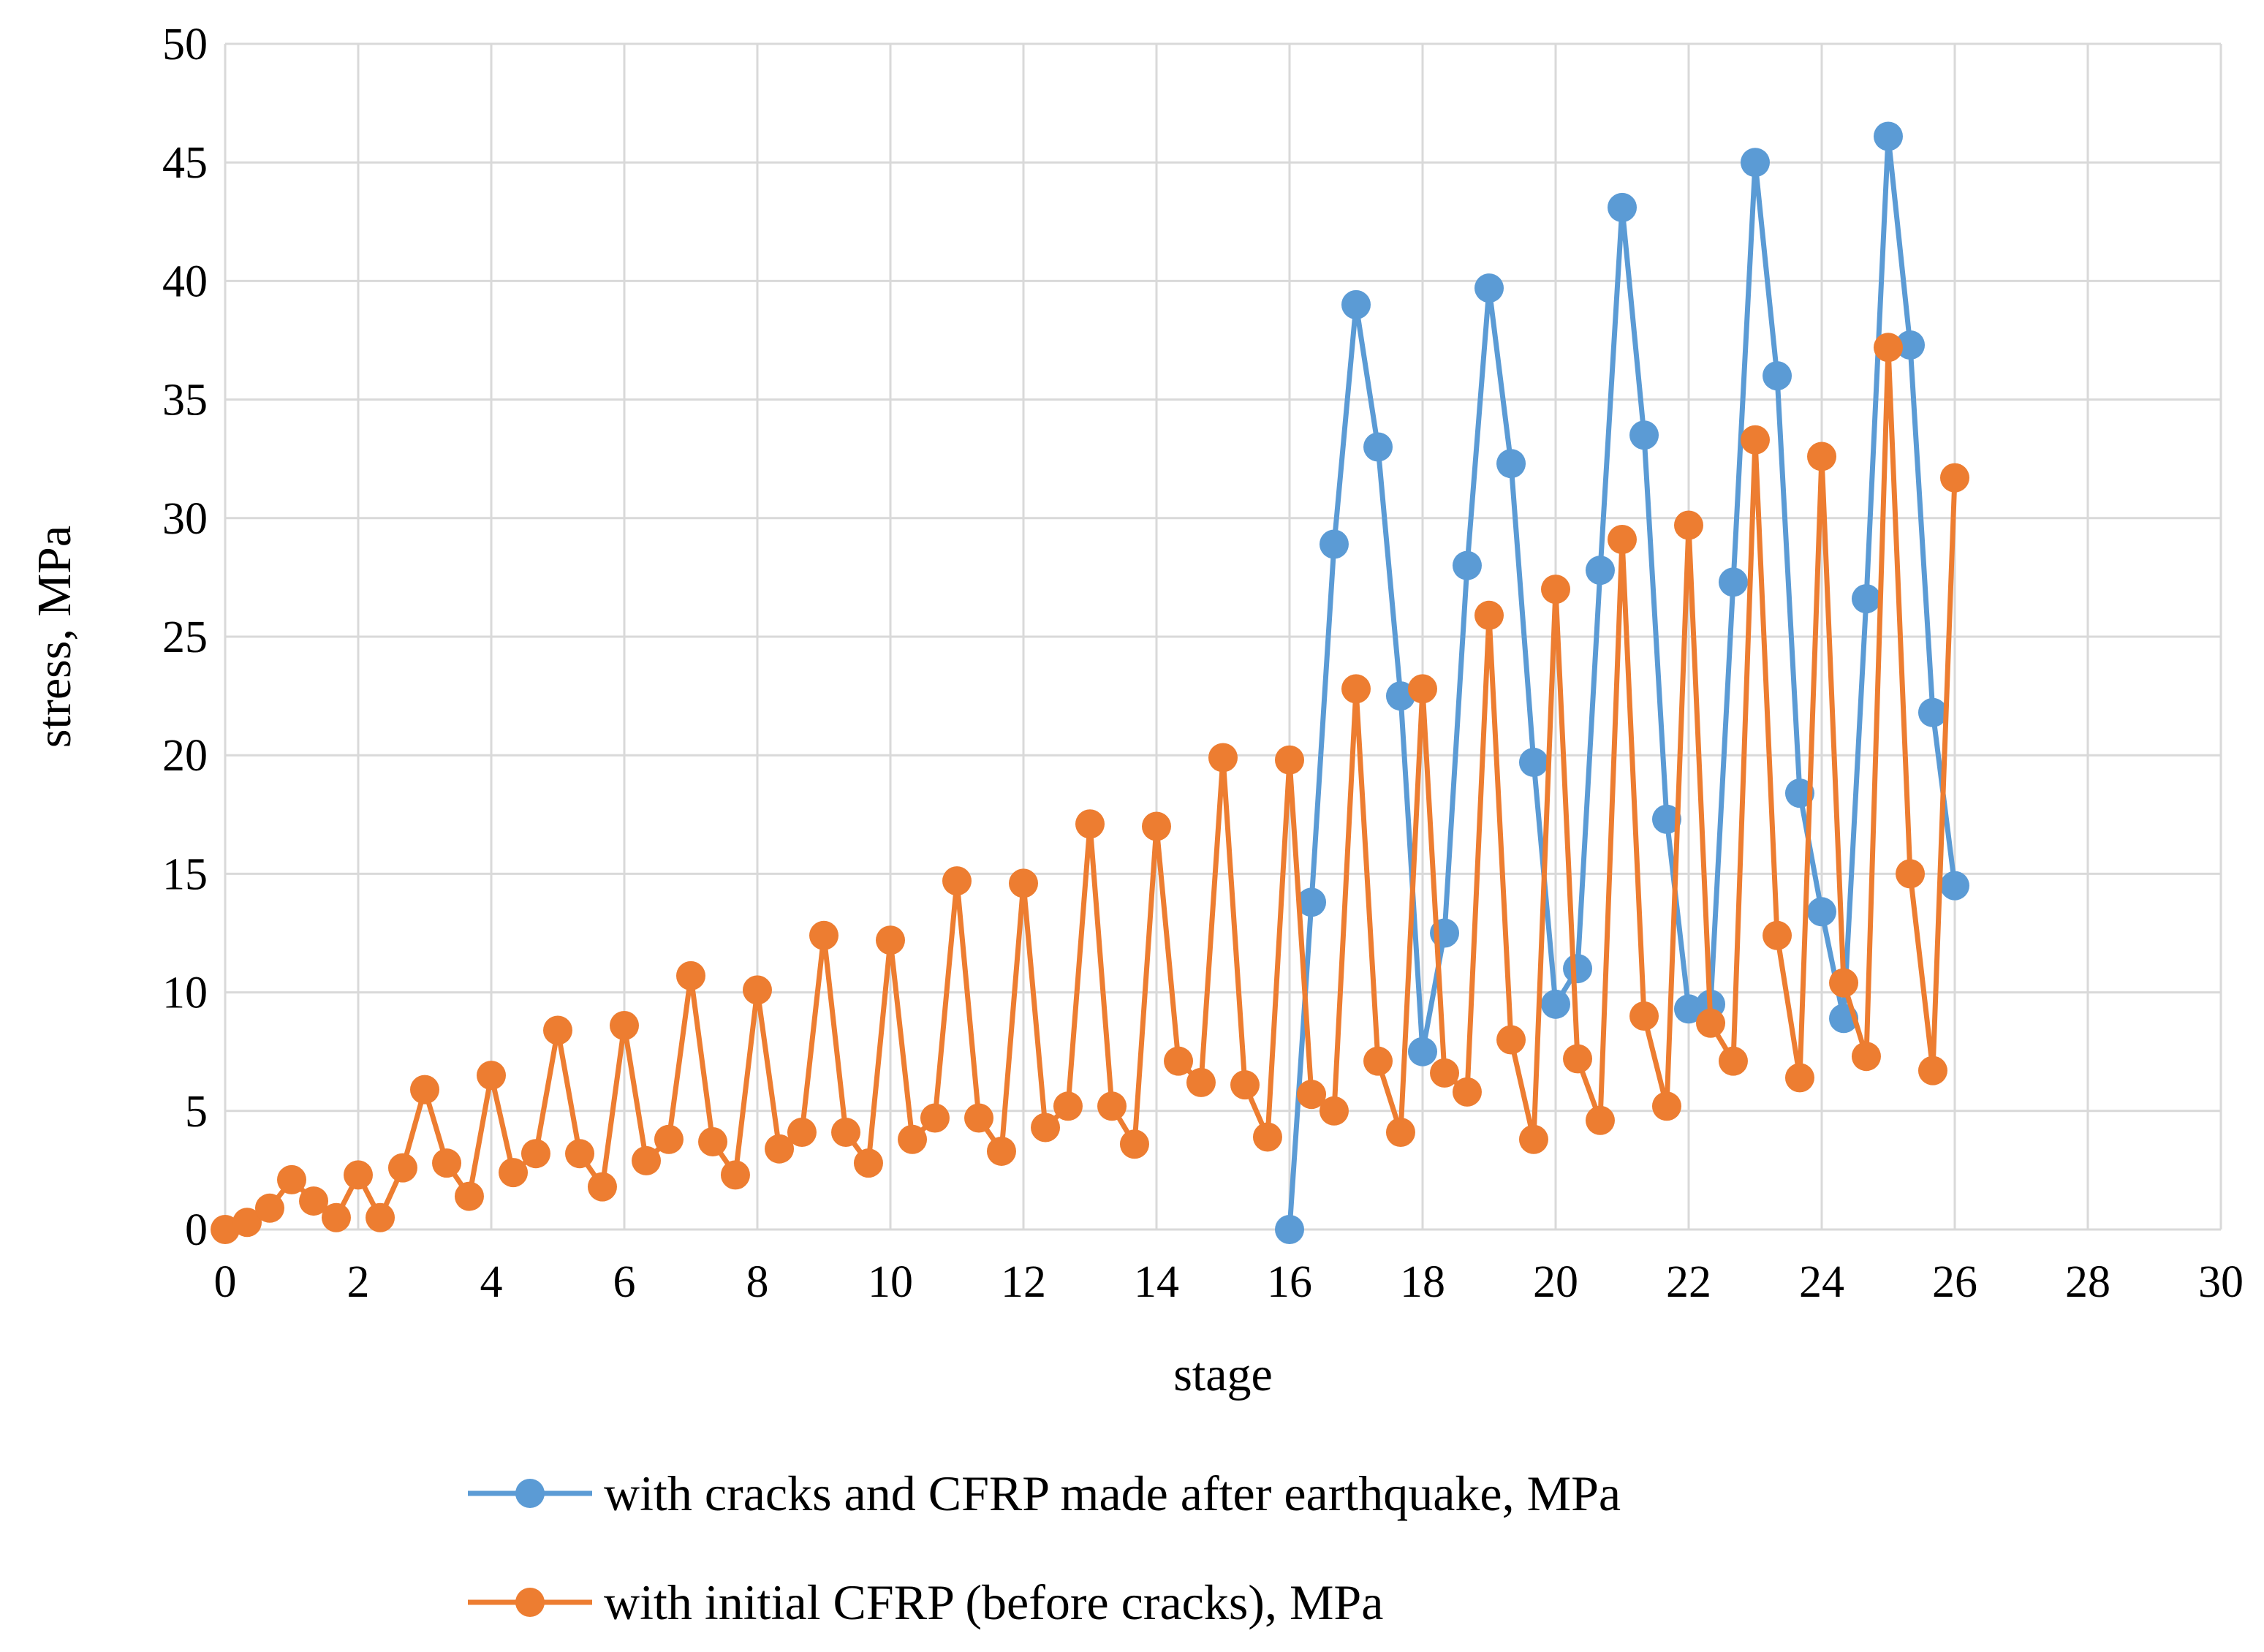 This screenshot has width=2264, height=1652. What do you see at coordinates (624, 1282) in the screenshot?
I see `x-tick-label: 6` at bounding box center [624, 1282].